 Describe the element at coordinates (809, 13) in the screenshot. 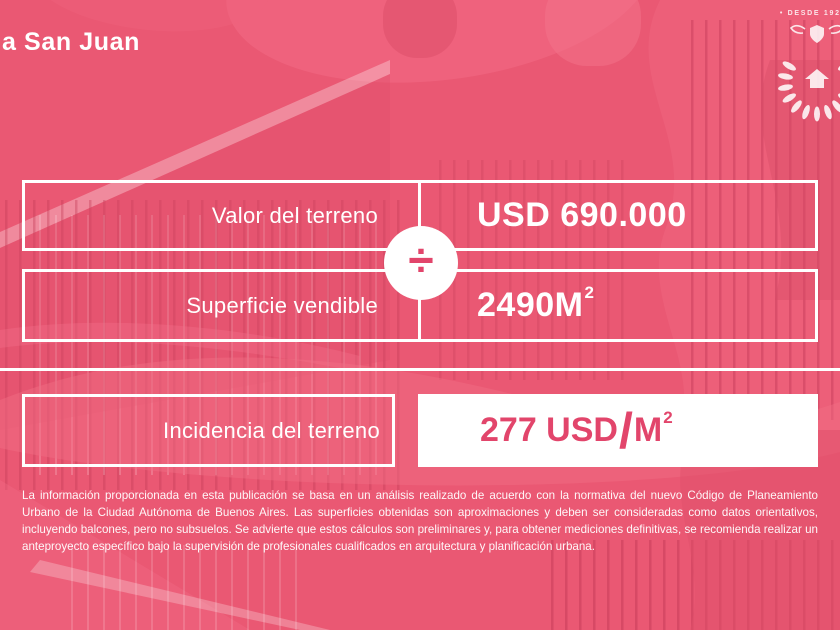

I see `logo-tagline: • DESDE 1921 •` at that location.